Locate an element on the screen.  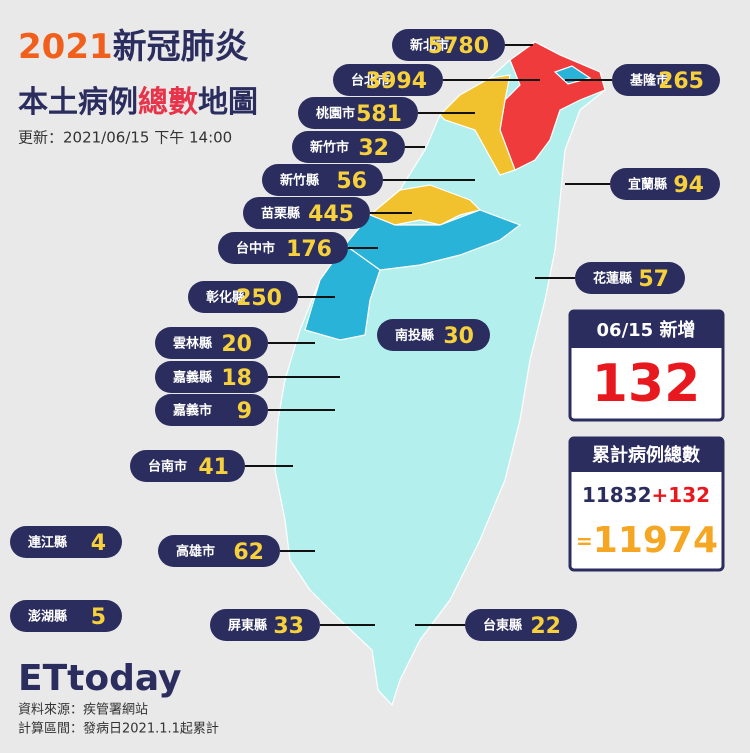
region-count: 94 is located at coordinates (688, 185).